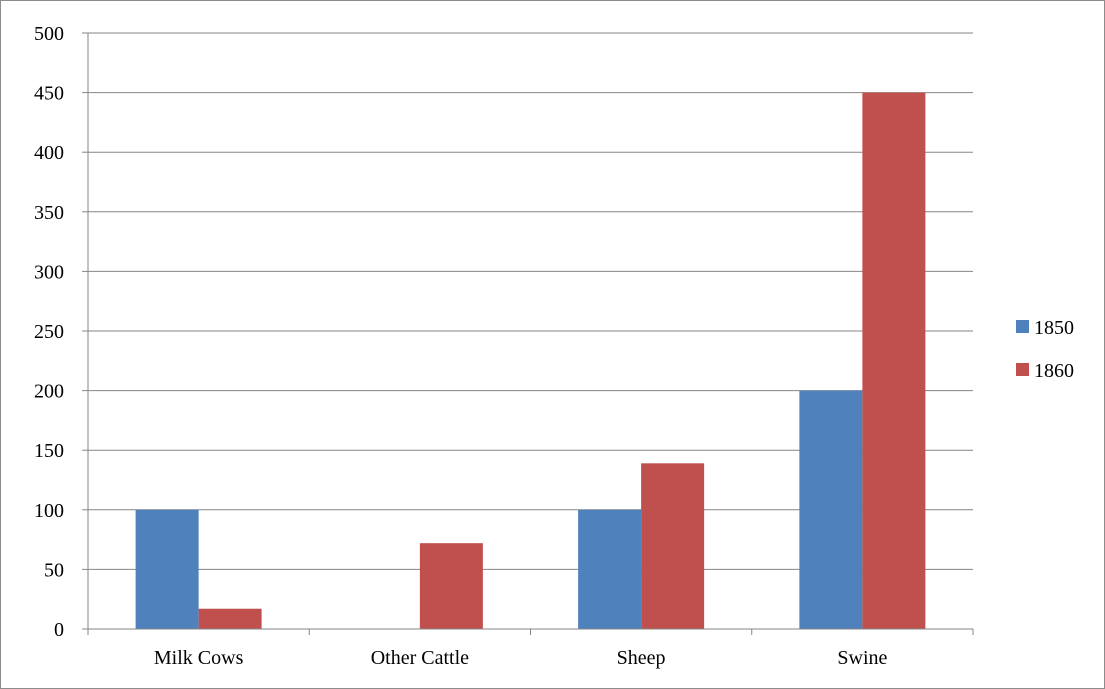 This screenshot has width=1105, height=689. What do you see at coordinates (831, 509) in the screenshot?
I see `bar-1850-swine` at bounding box center [831, 509].